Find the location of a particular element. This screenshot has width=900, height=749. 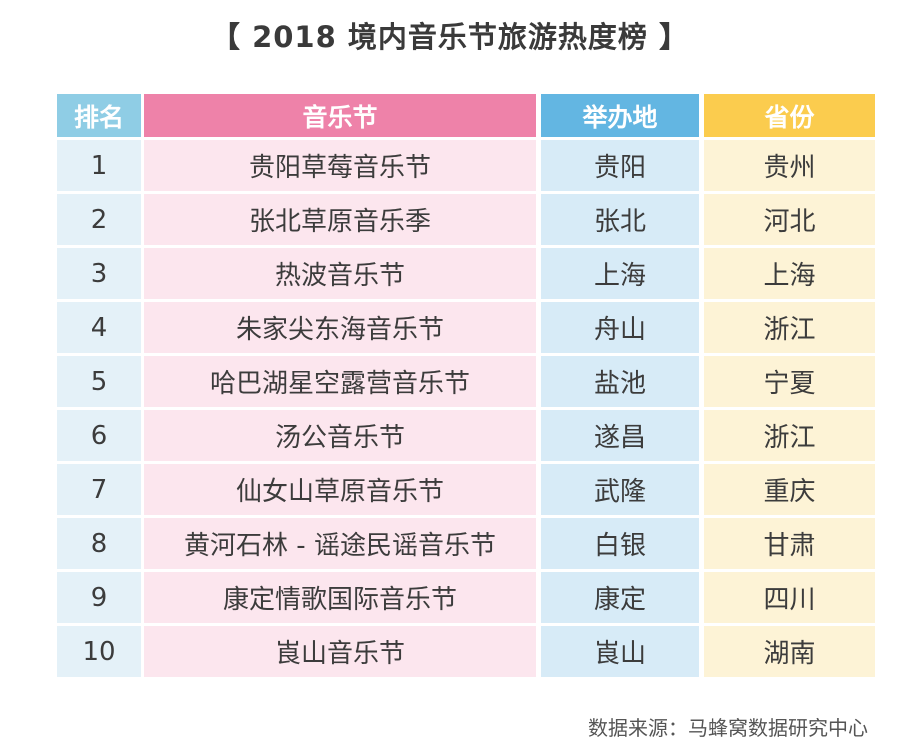

table-row: 3 热波音乐节 上海 上海 is located at coordinates (466, 273).